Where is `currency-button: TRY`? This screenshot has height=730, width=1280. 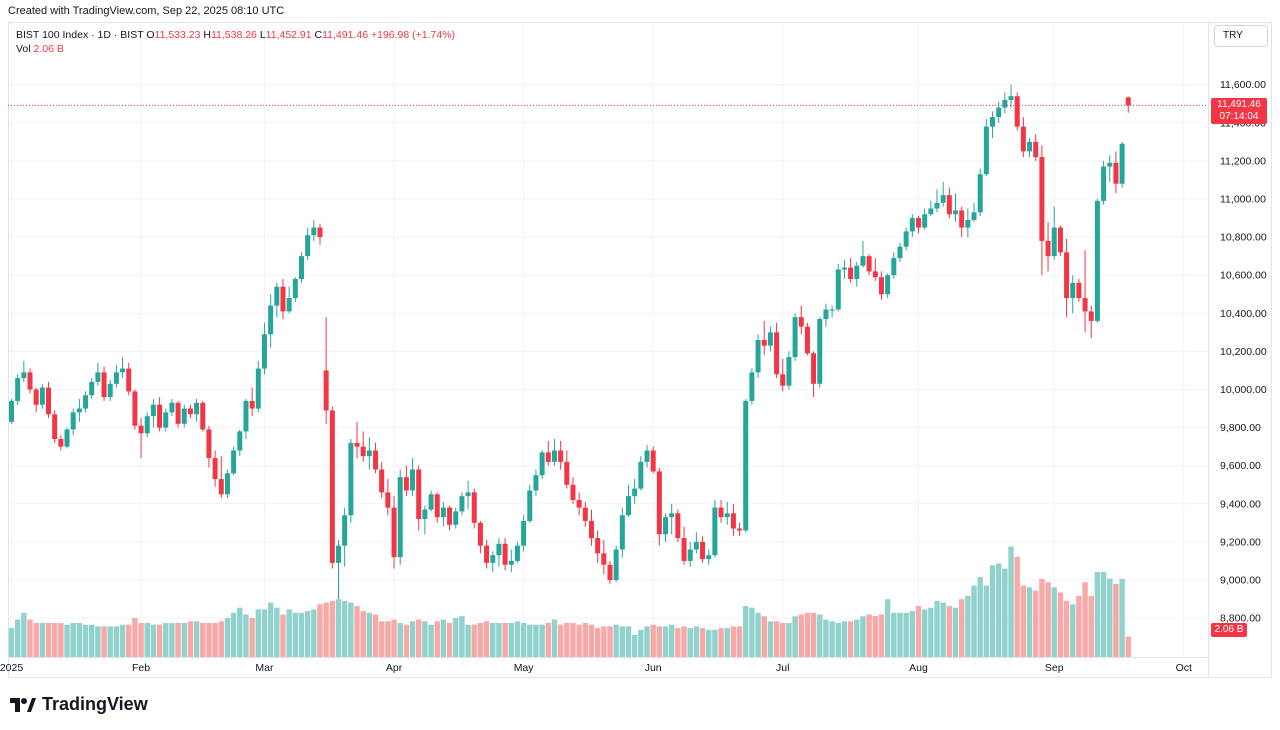
currency-button: TRY is located at coordinates (1241, 36).